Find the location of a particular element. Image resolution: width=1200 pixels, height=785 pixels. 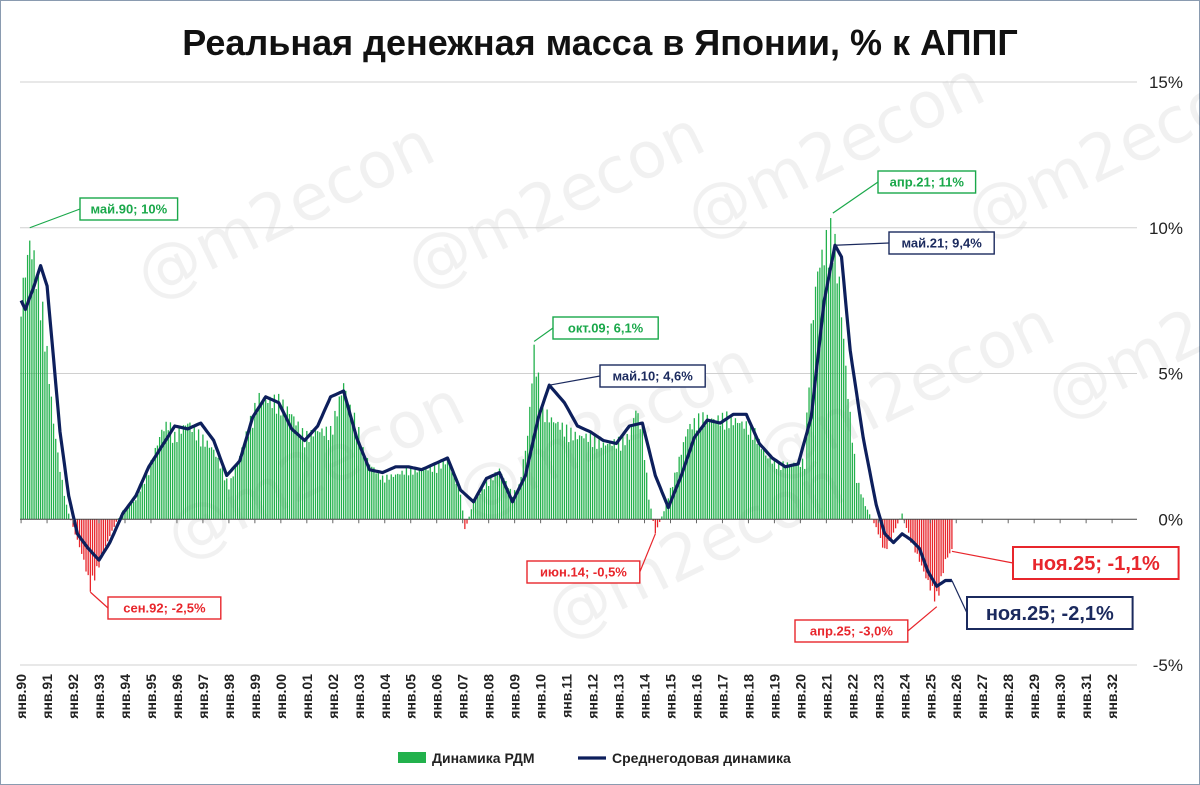

annotation-label: июн.14; -0,5% is located at coordinates (583, 572).